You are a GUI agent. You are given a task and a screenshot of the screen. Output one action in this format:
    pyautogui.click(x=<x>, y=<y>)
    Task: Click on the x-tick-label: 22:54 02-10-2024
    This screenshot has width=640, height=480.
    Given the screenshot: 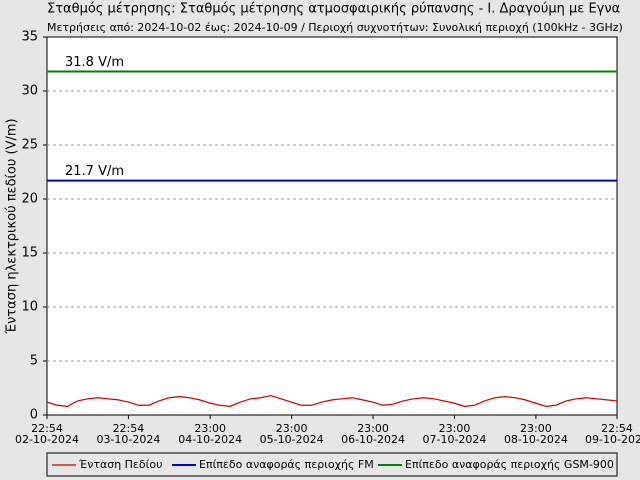 What is the action you would take?
    pyautogui.click(x=47, y=434)
    